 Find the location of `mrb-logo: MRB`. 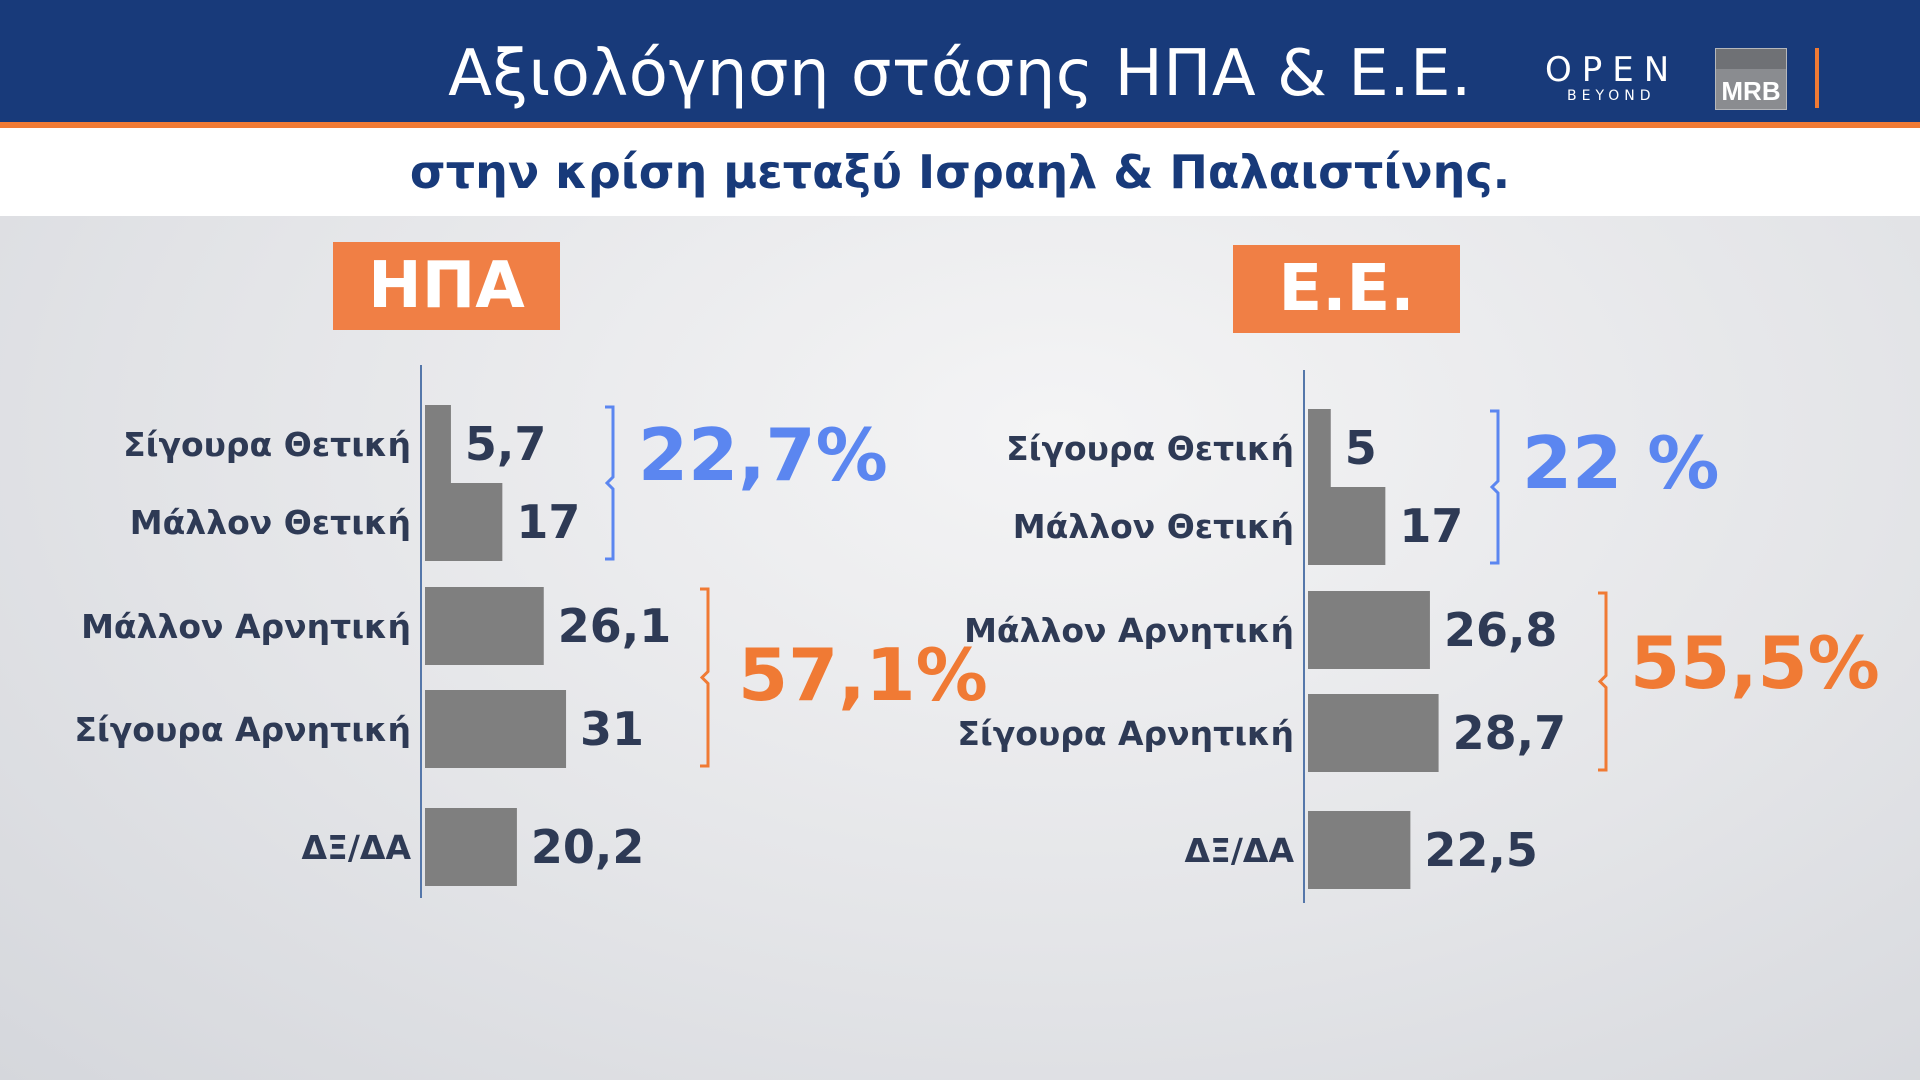

mrb-logo: MRB is located at coordinates (1751, 79).